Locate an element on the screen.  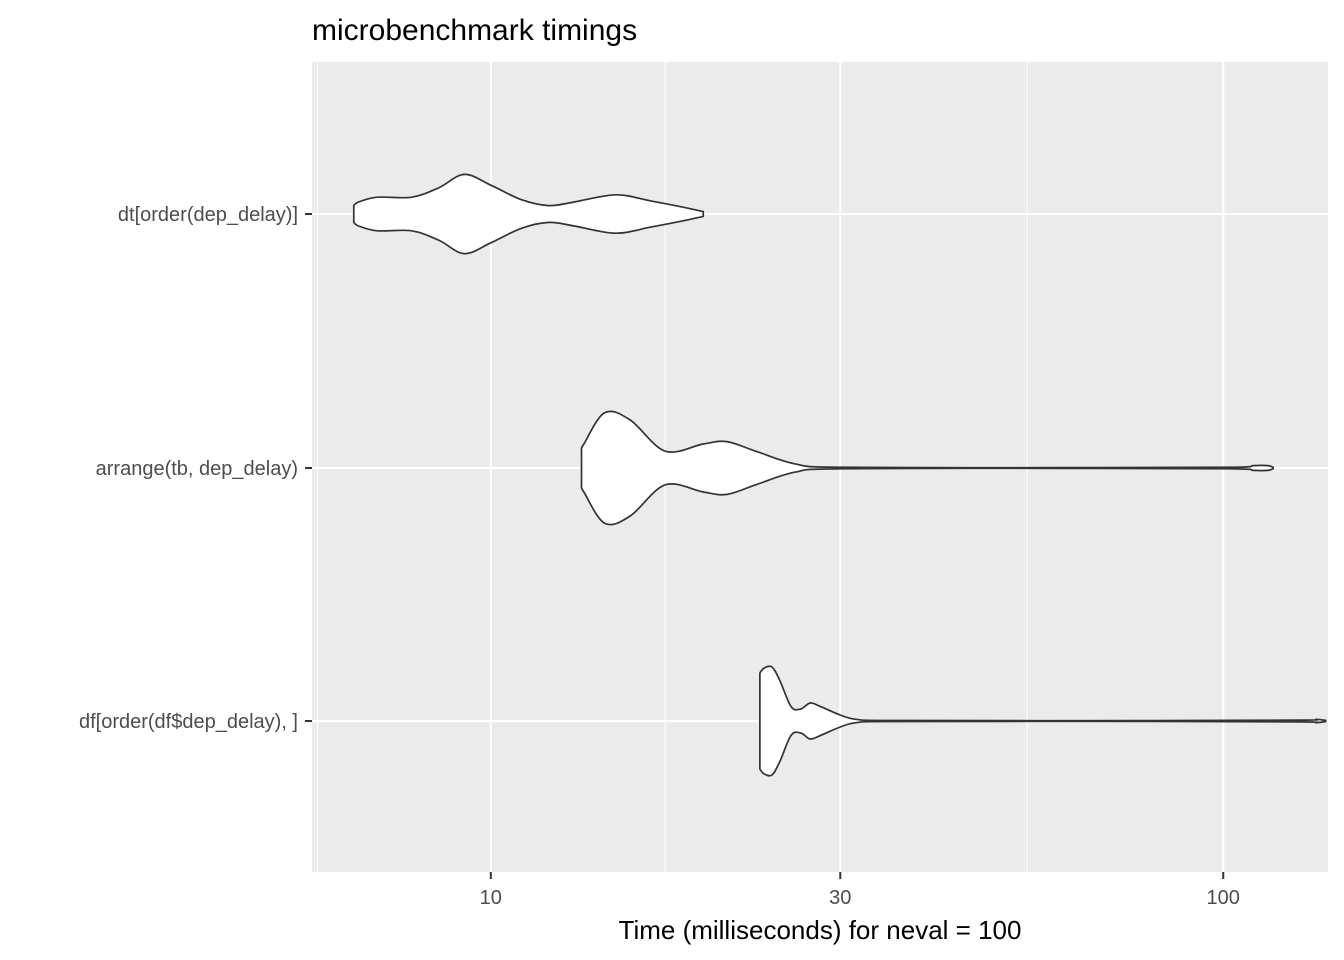
y-tick-label: arrange(tb, dep_delay) is located at coordinates (197, 469).